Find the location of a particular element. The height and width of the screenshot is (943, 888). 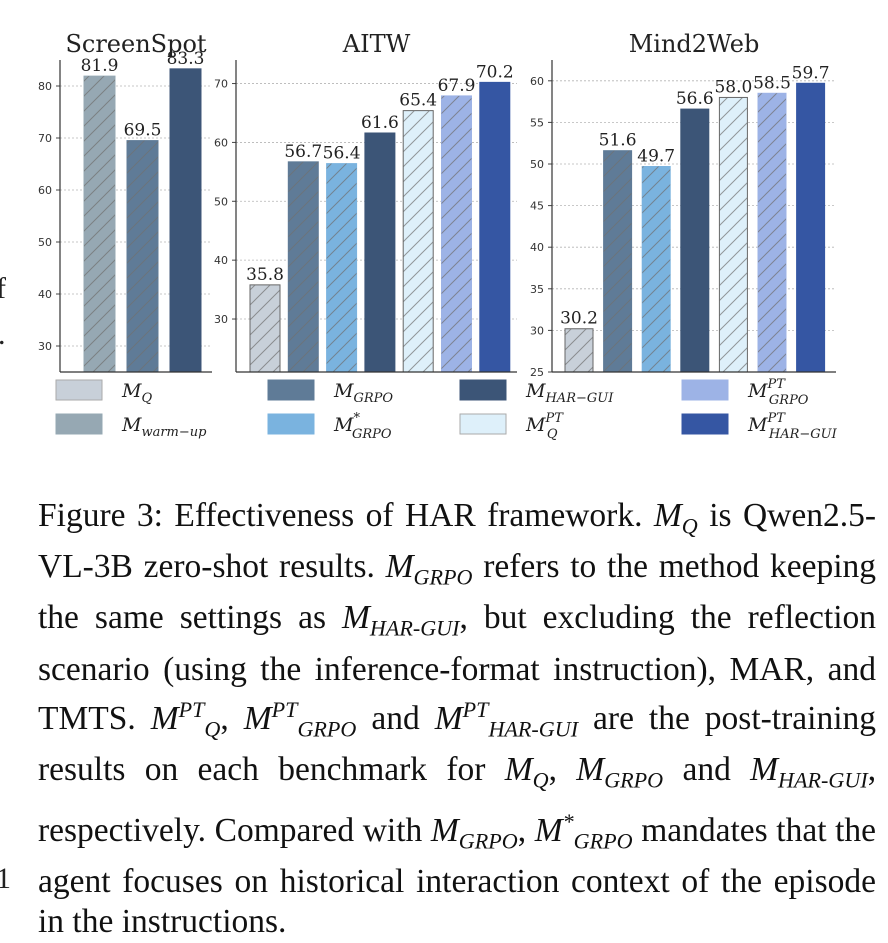

legend-item-warm: Mwarm−up is located at coordinates (131, 426).